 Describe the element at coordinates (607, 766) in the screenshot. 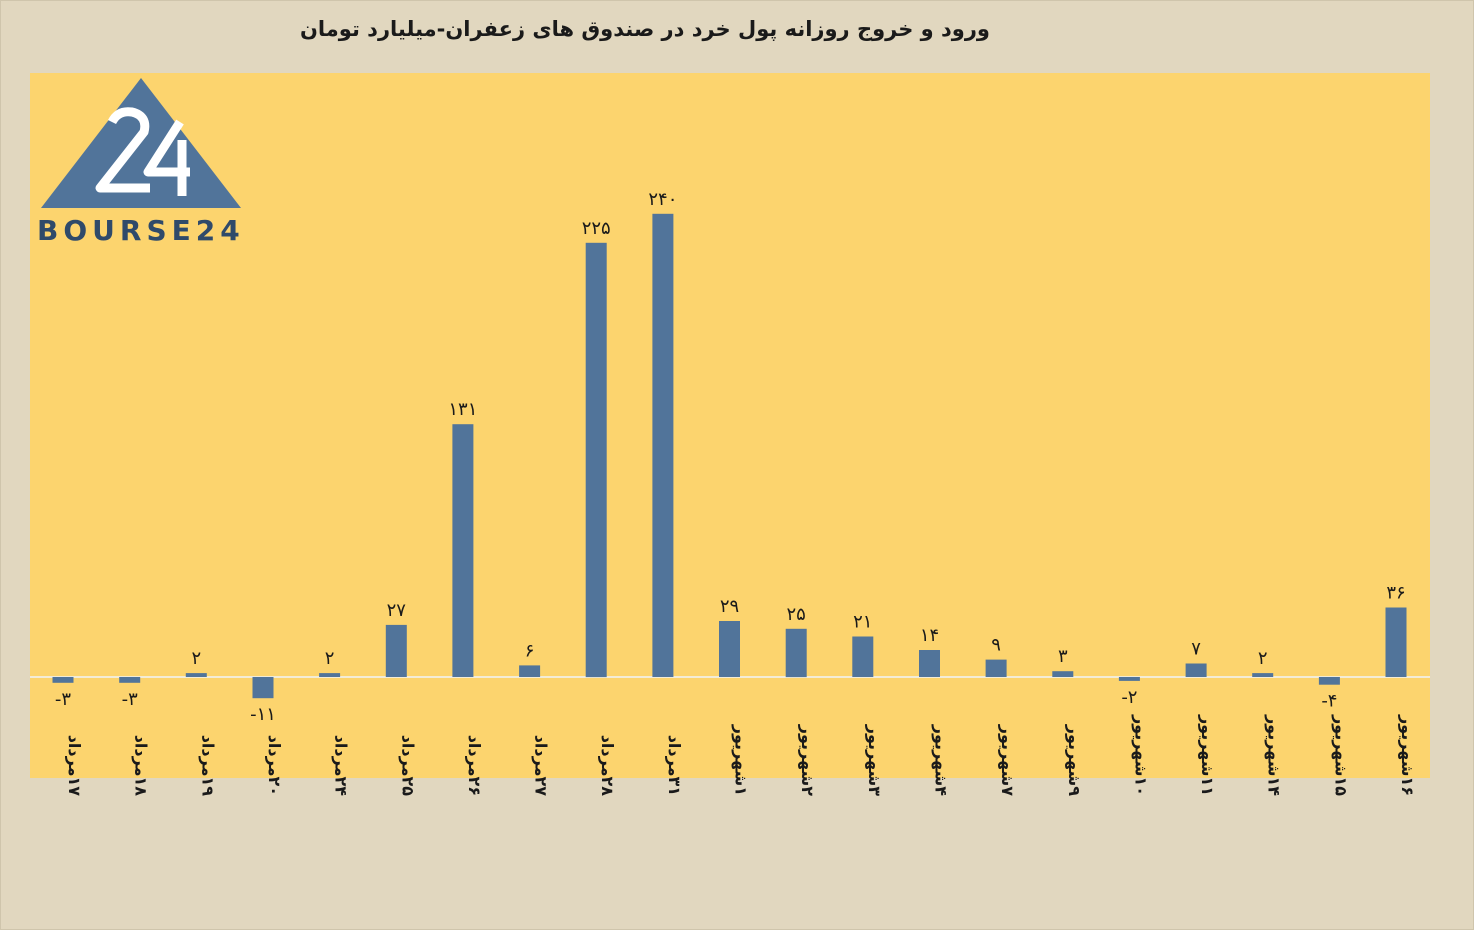

I see `x-tick-label: ۲۸مرداد` at that location.